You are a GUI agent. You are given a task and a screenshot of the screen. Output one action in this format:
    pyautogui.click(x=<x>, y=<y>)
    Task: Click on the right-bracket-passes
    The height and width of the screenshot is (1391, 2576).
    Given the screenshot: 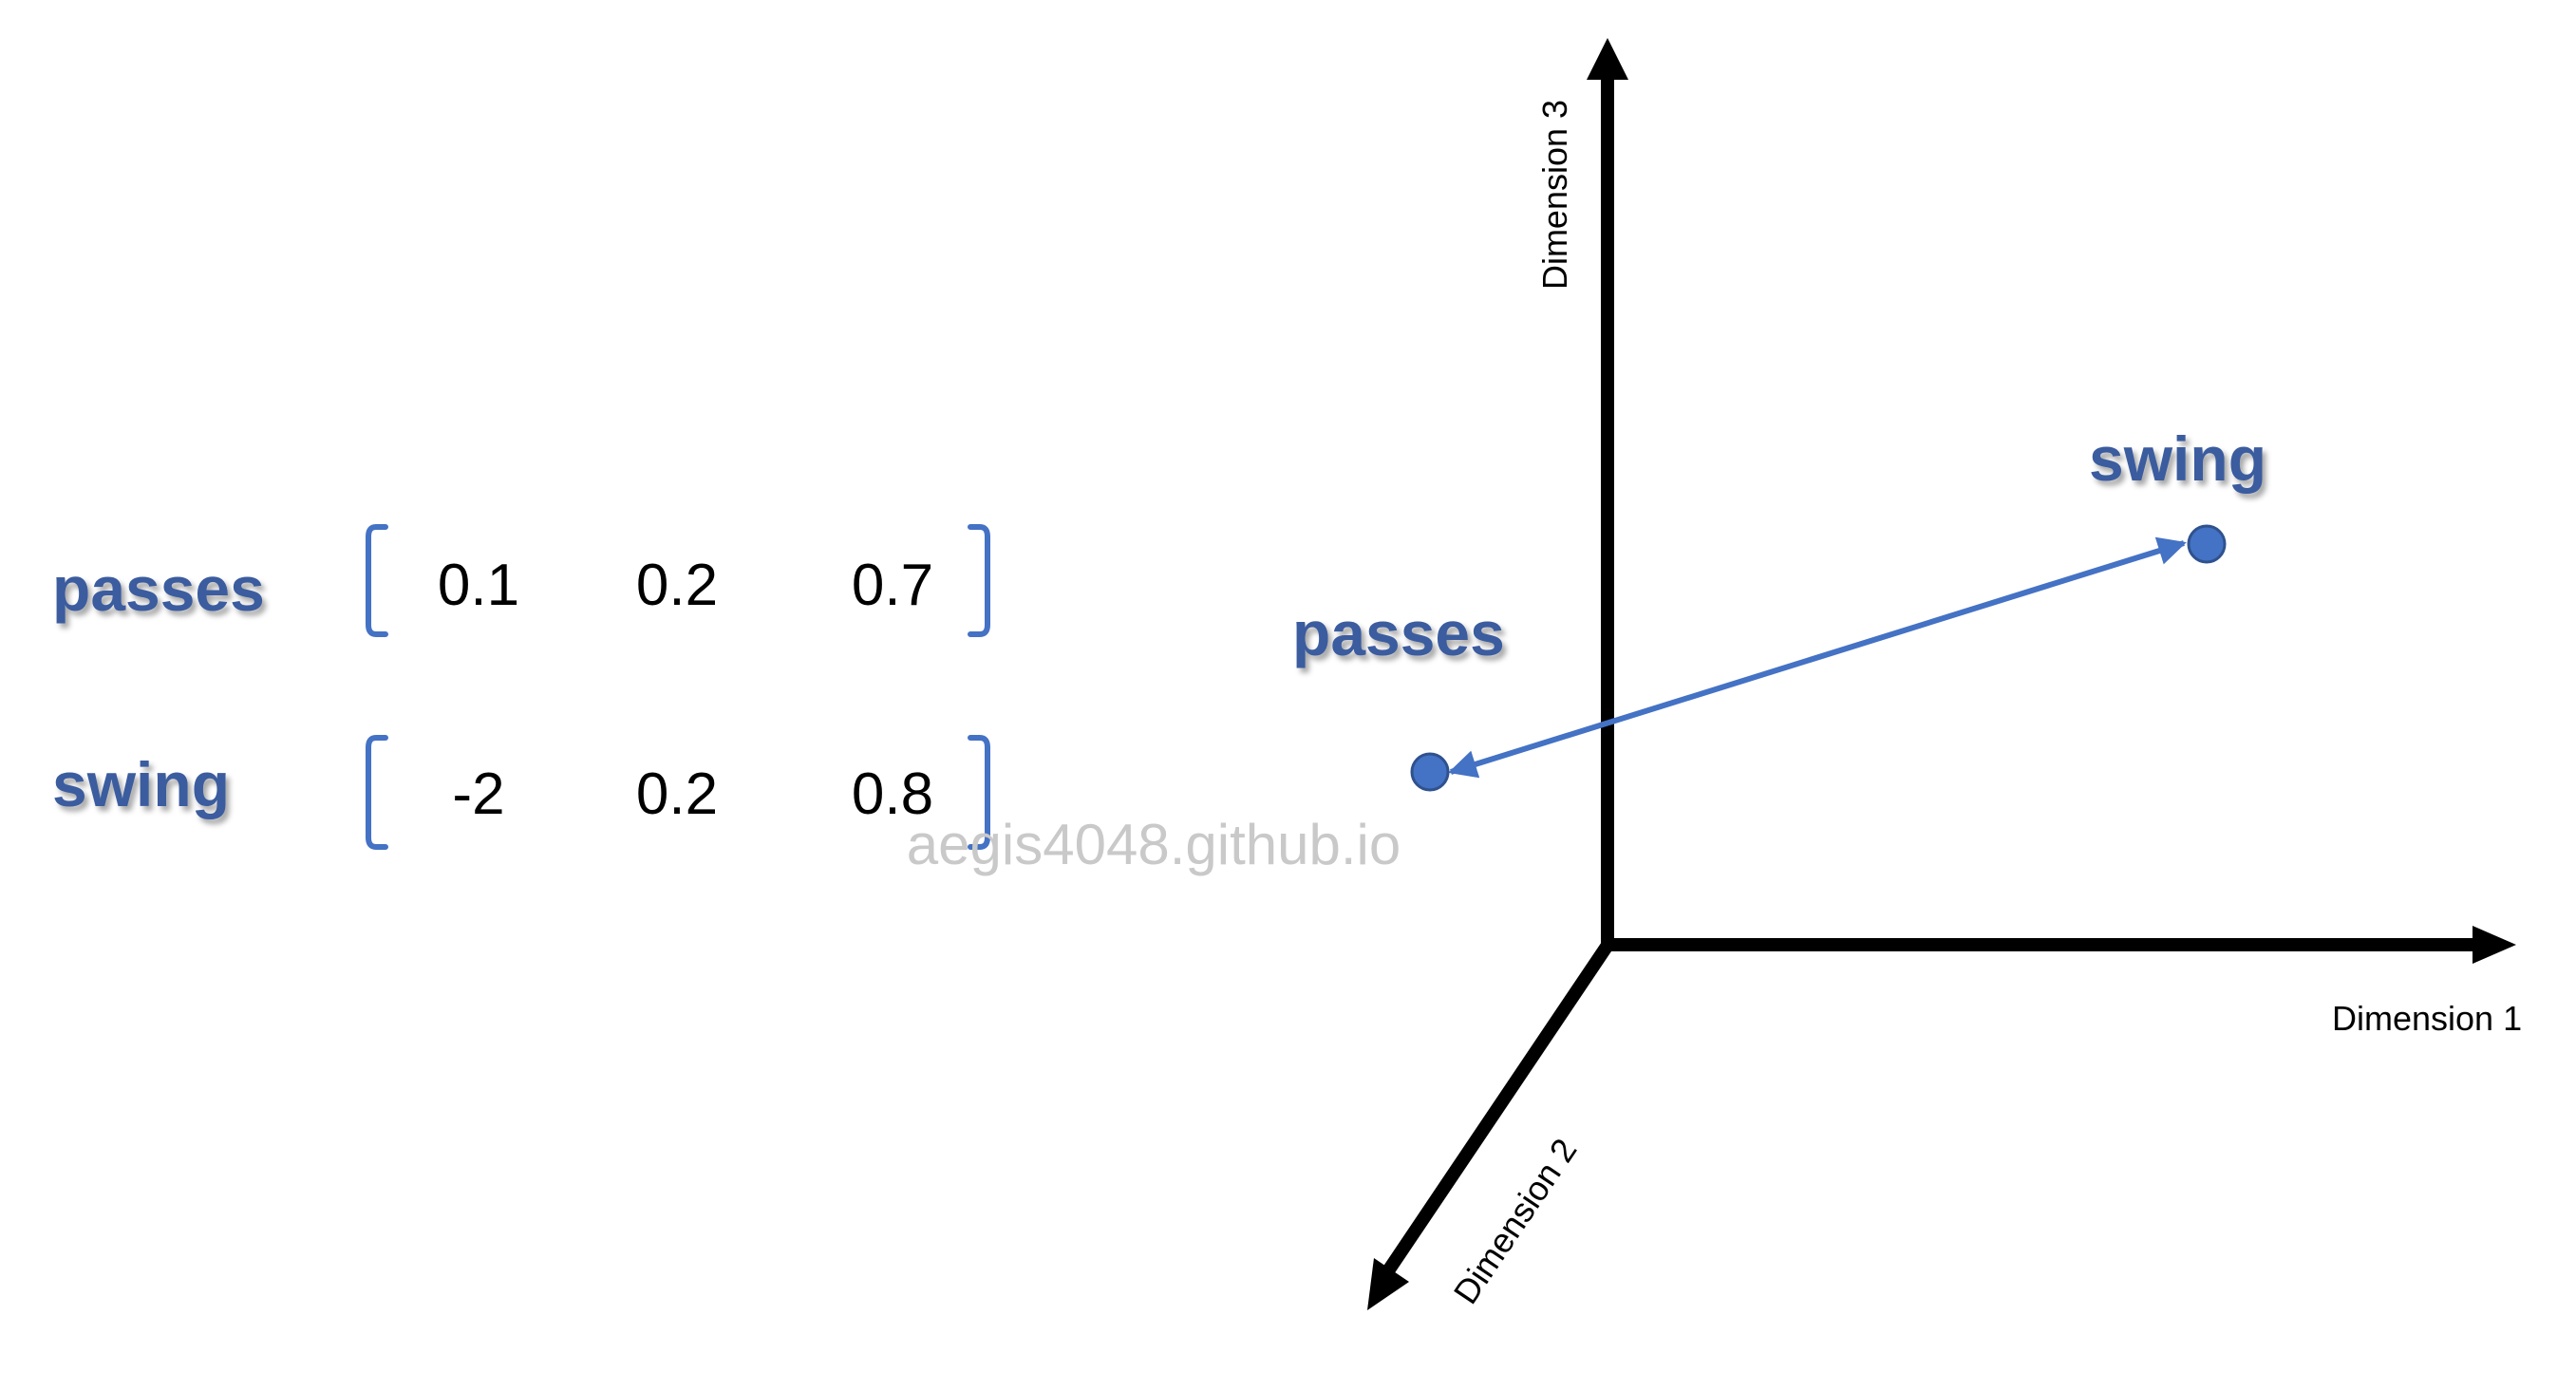 What is the action you would take?
    pyautogui.click(x=979, y=580)
    